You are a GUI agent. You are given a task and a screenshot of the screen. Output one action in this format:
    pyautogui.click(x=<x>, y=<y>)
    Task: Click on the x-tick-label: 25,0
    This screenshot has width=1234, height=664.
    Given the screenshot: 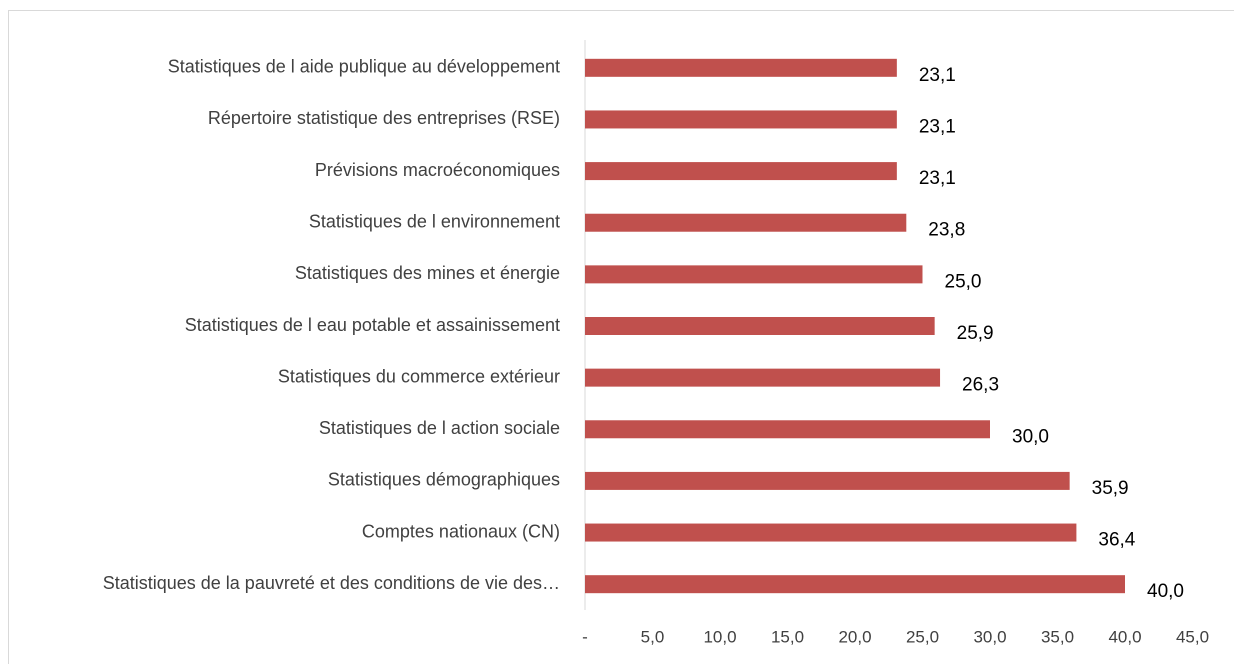 What is the action you would take?
    pyautogui.click(x=922, y=636)
    